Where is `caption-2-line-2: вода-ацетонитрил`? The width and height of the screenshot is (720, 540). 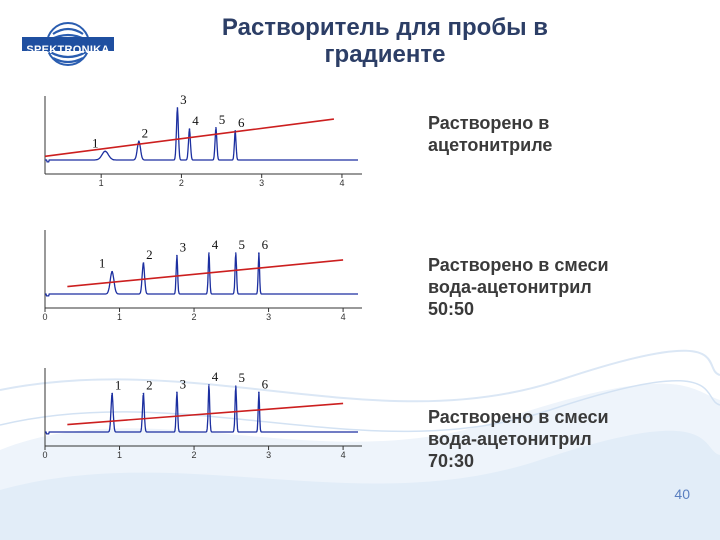 caption-2-line-2: вода-ацетонитрил is located at coordinates (510, 287).